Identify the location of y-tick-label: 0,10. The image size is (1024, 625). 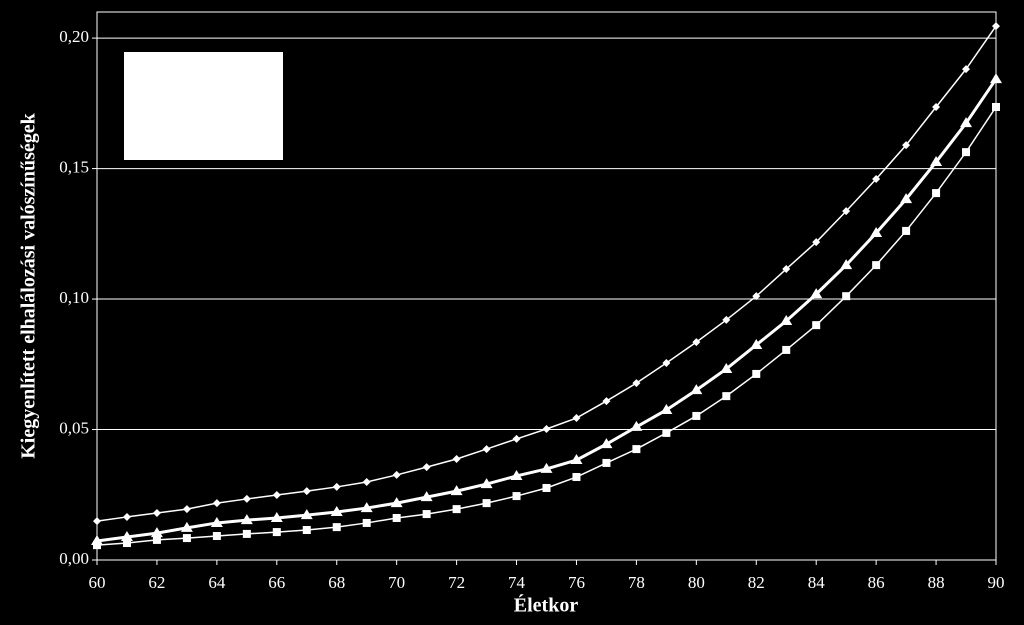
(74, 297).